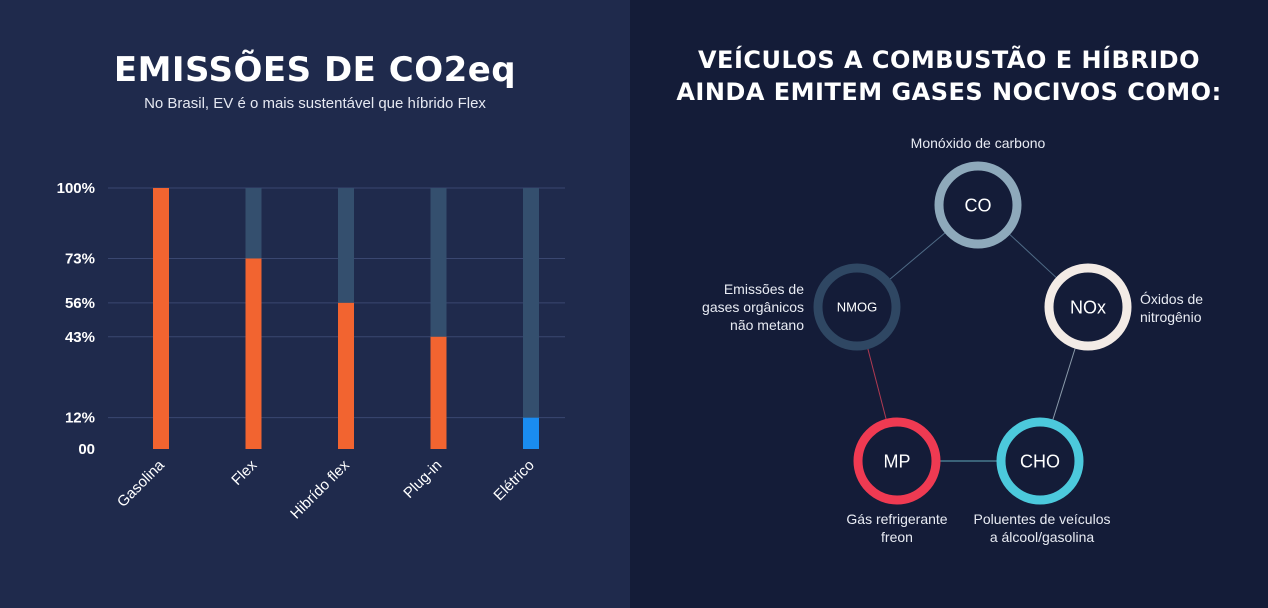 This screenshot has width=1268, height=608. I want to click on gas-label-line: gases orgânicos, so click(753, 307).